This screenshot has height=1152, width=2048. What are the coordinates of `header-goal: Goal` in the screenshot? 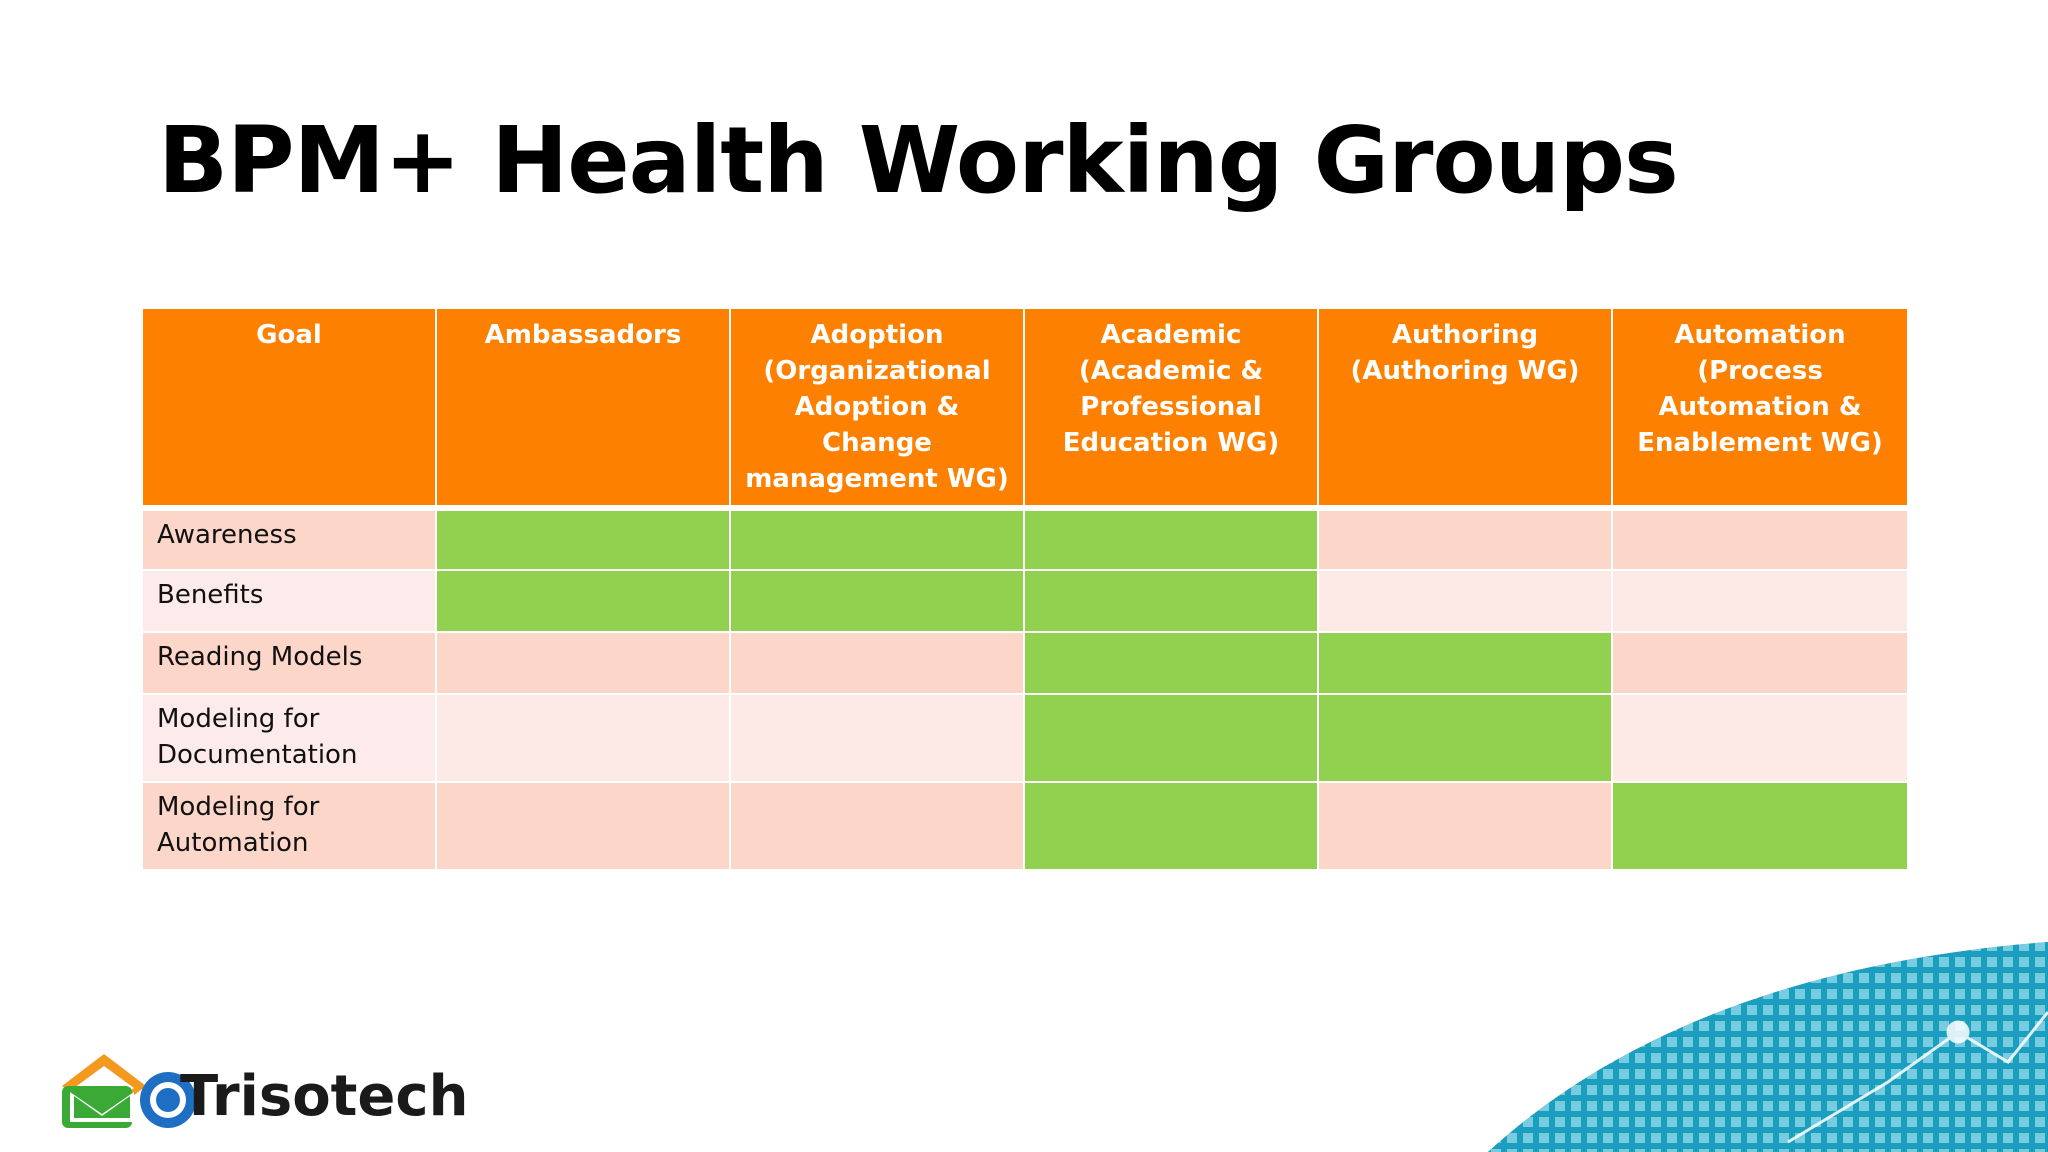 It's located at (289, 409).